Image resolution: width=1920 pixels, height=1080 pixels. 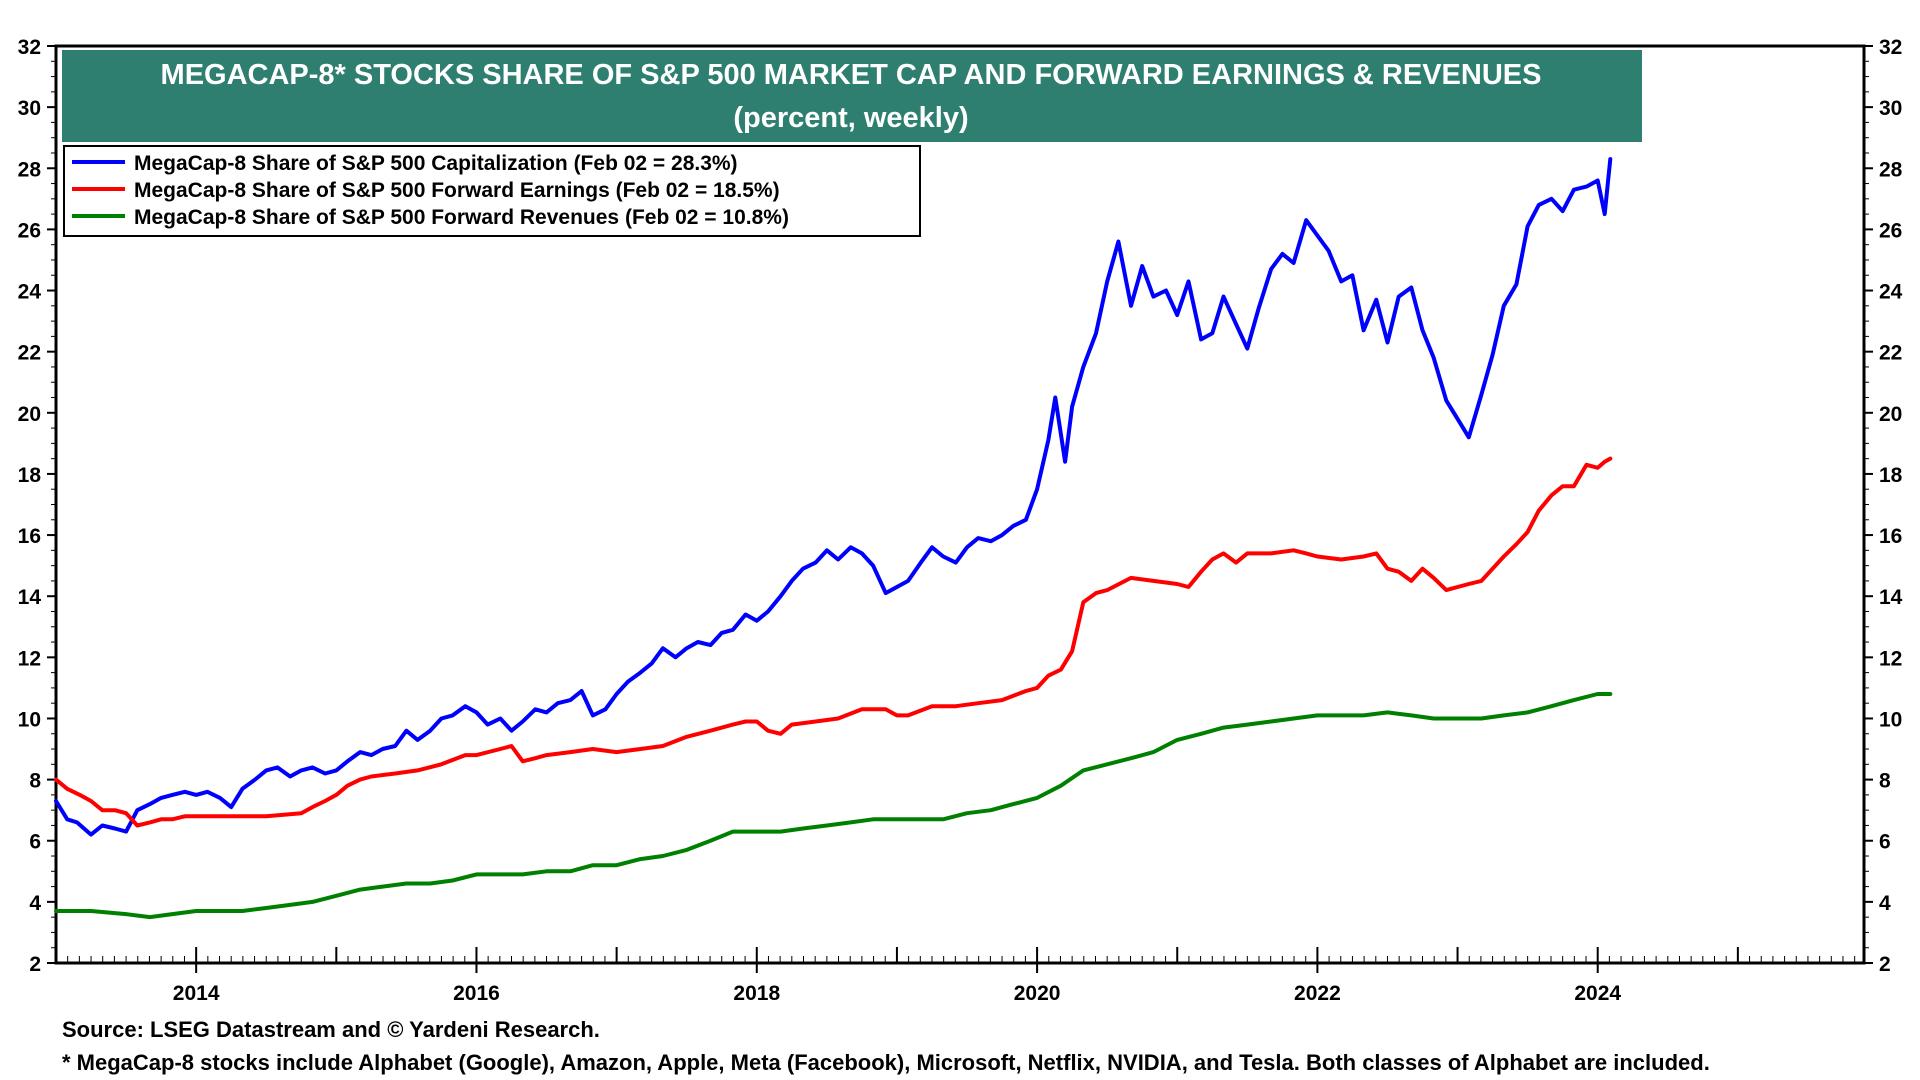 What do you see at coordinates (29, 230) in the screenshot?
I see `y-tick-label-left: 26` at bounding box center [29, 230].